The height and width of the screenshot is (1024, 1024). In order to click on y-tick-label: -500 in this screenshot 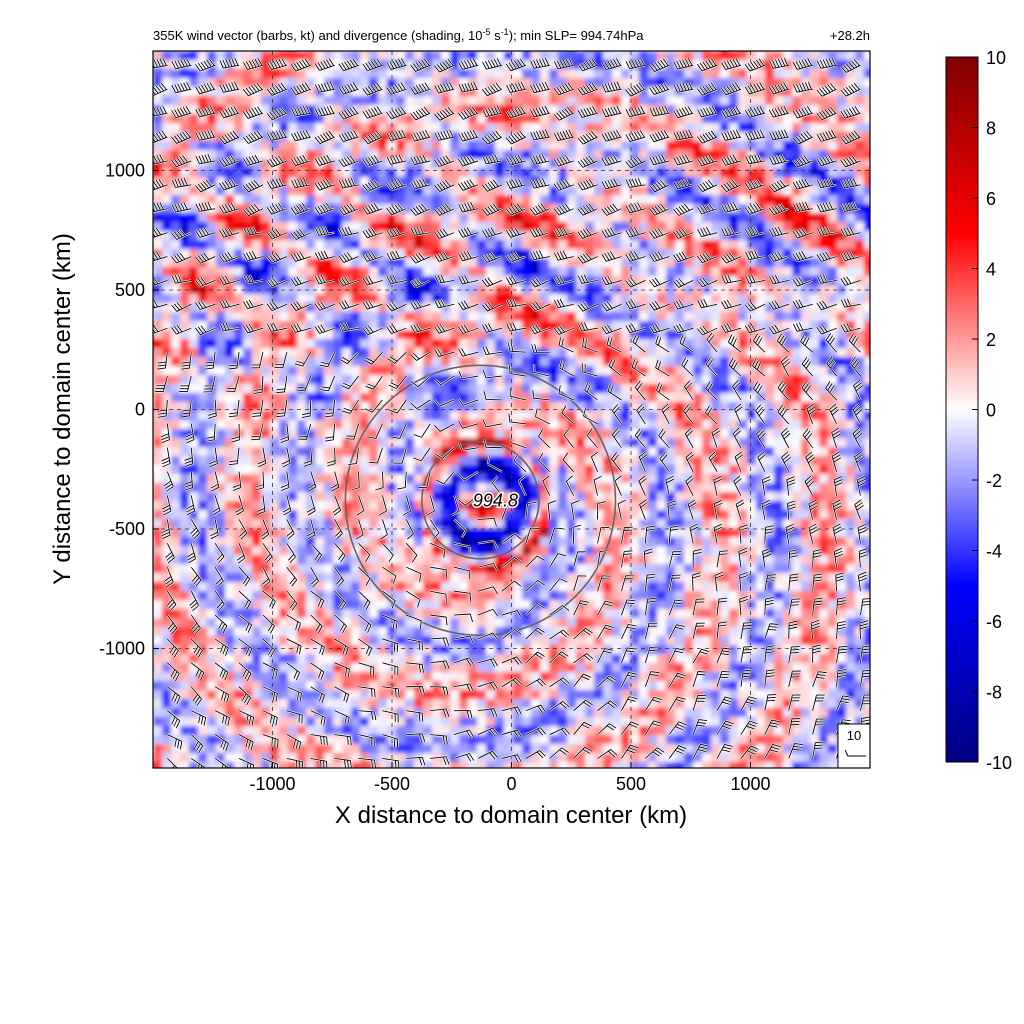, I will do `click(127, 529)`.